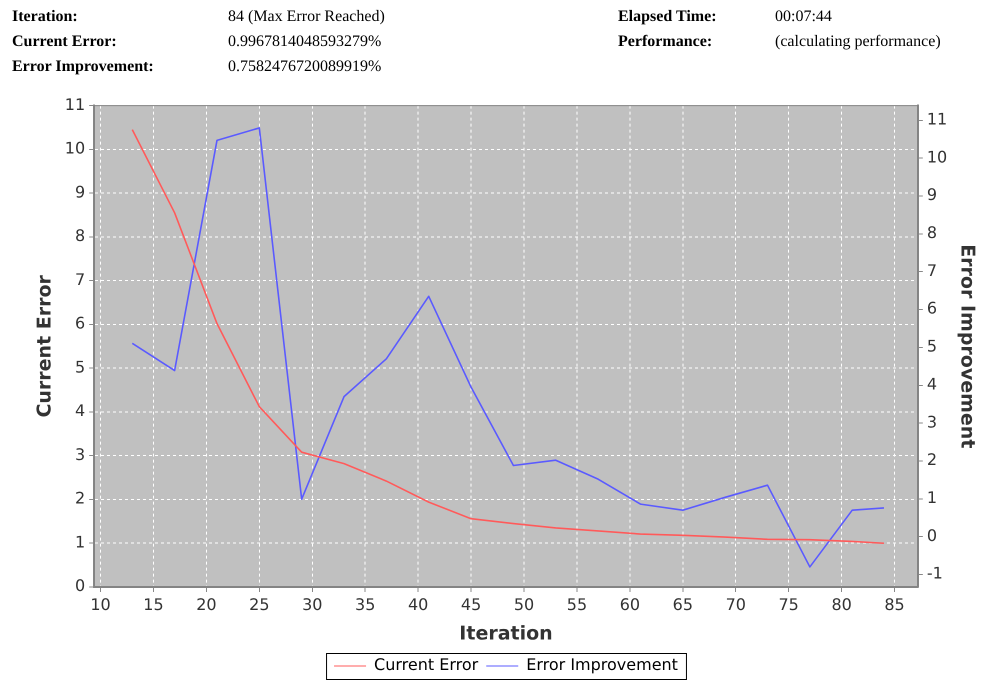 The image size is (996, 684). I want to click on x-tick-label: 50, so click(524, 604).